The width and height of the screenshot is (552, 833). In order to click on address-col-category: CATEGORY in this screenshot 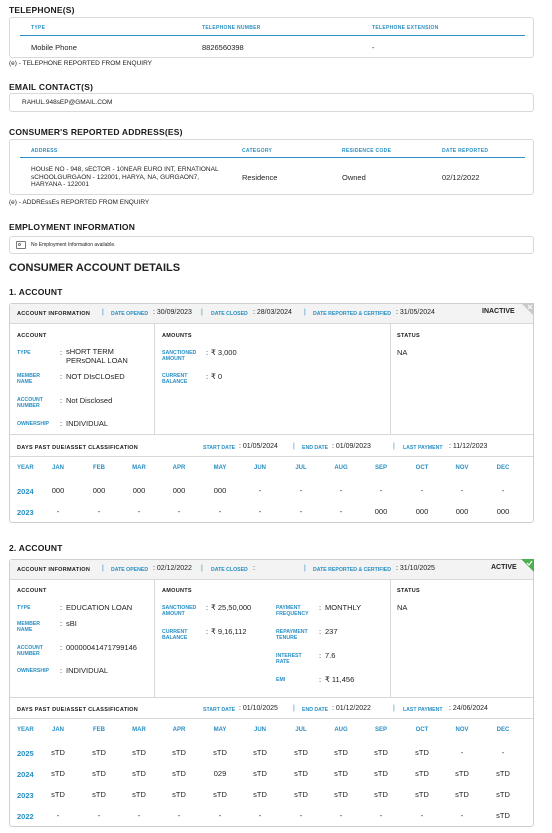, I will do `click(257, 151)`.